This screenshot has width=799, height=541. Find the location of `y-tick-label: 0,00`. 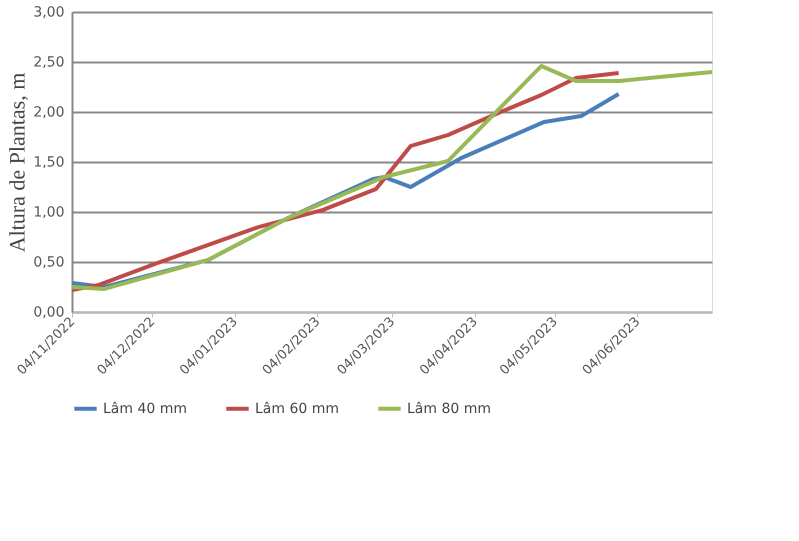

y-tick-label: 0,00 is located at coordinates (48, 312).